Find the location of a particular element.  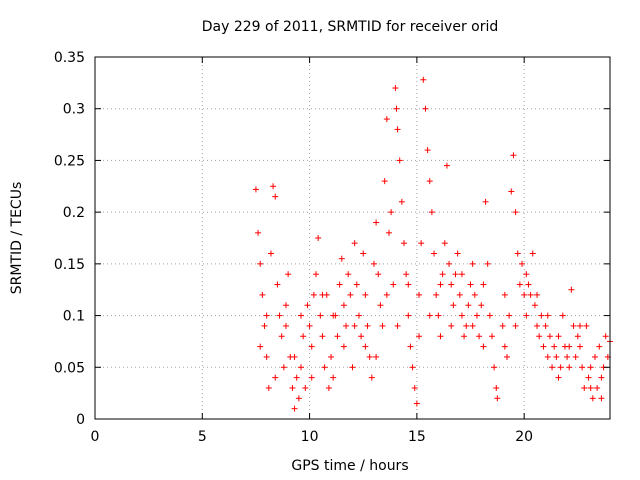

x-tick-label: 20 is located at coordinates (524, 437).